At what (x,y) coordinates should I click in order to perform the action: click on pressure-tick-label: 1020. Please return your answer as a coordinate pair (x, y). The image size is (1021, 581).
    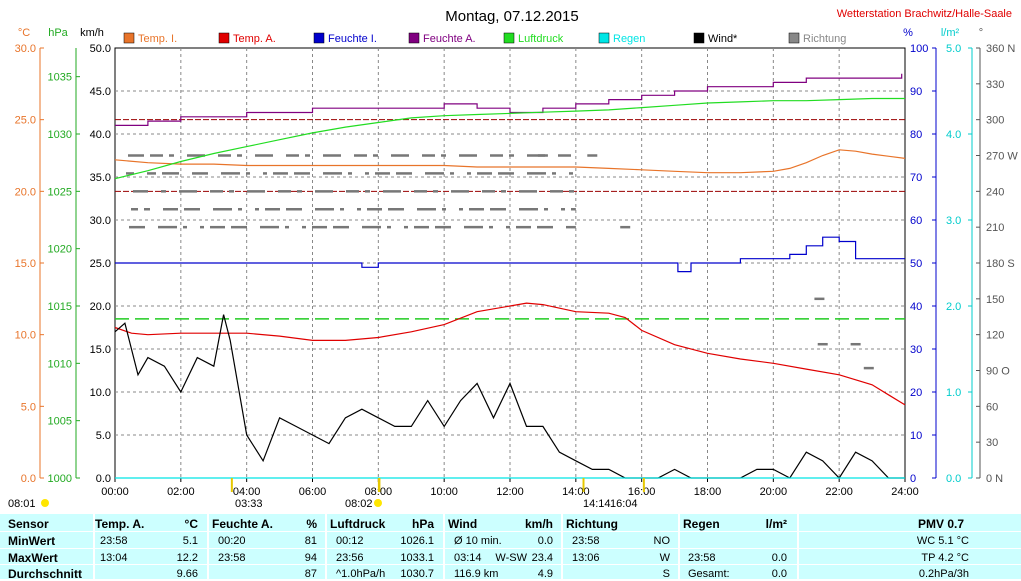
    Looking at the image, I should click on (60, 250).